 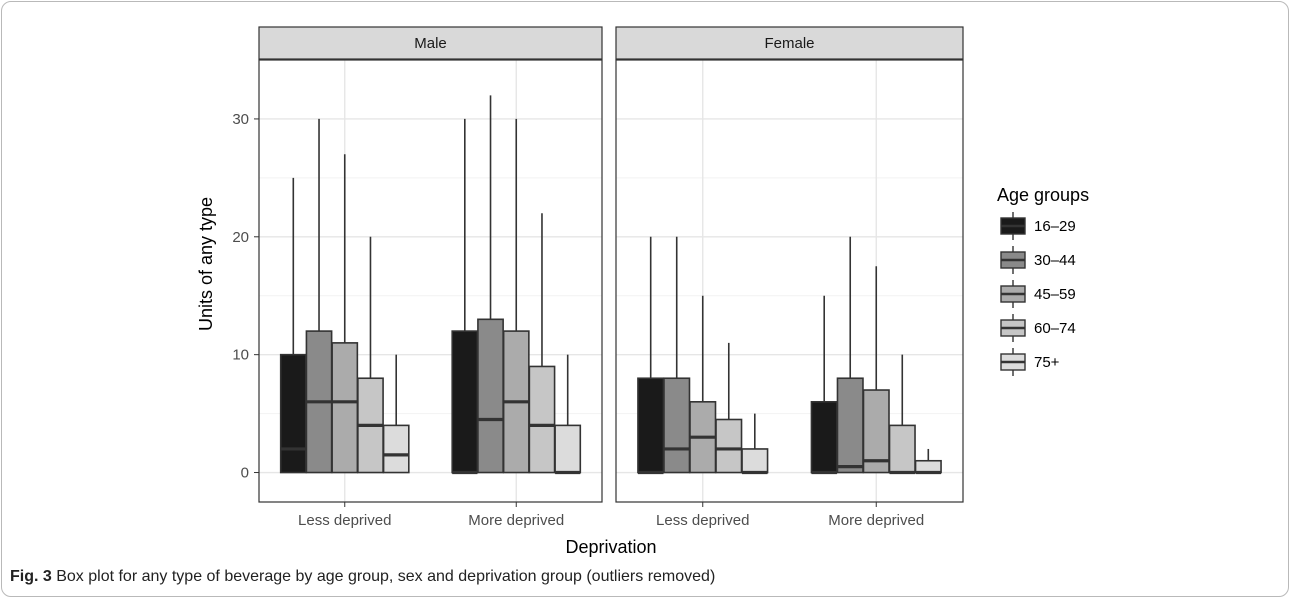 I want to click on legend: Age groups 16–29 30–44 45–59 60–74 75+, so click(x=1043, y=280).